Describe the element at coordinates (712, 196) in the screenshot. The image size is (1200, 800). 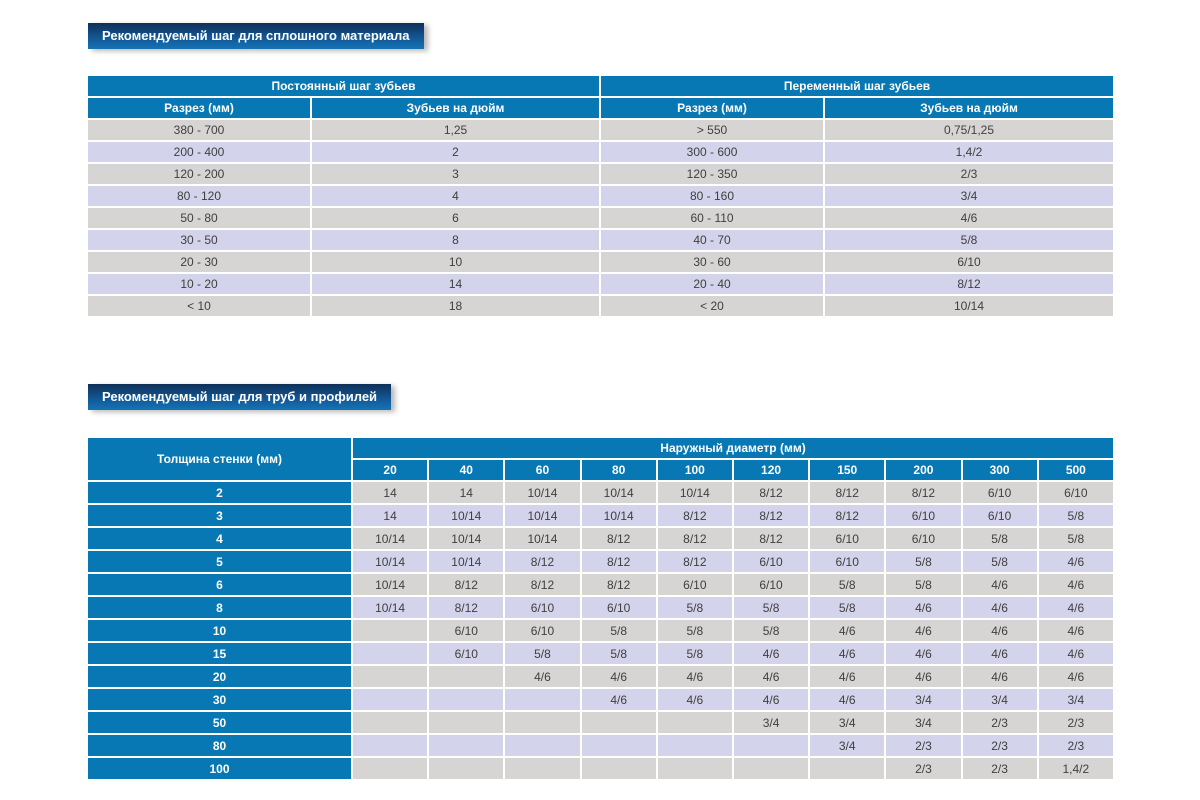
I see `table-cell: 80 - 160` at that location.